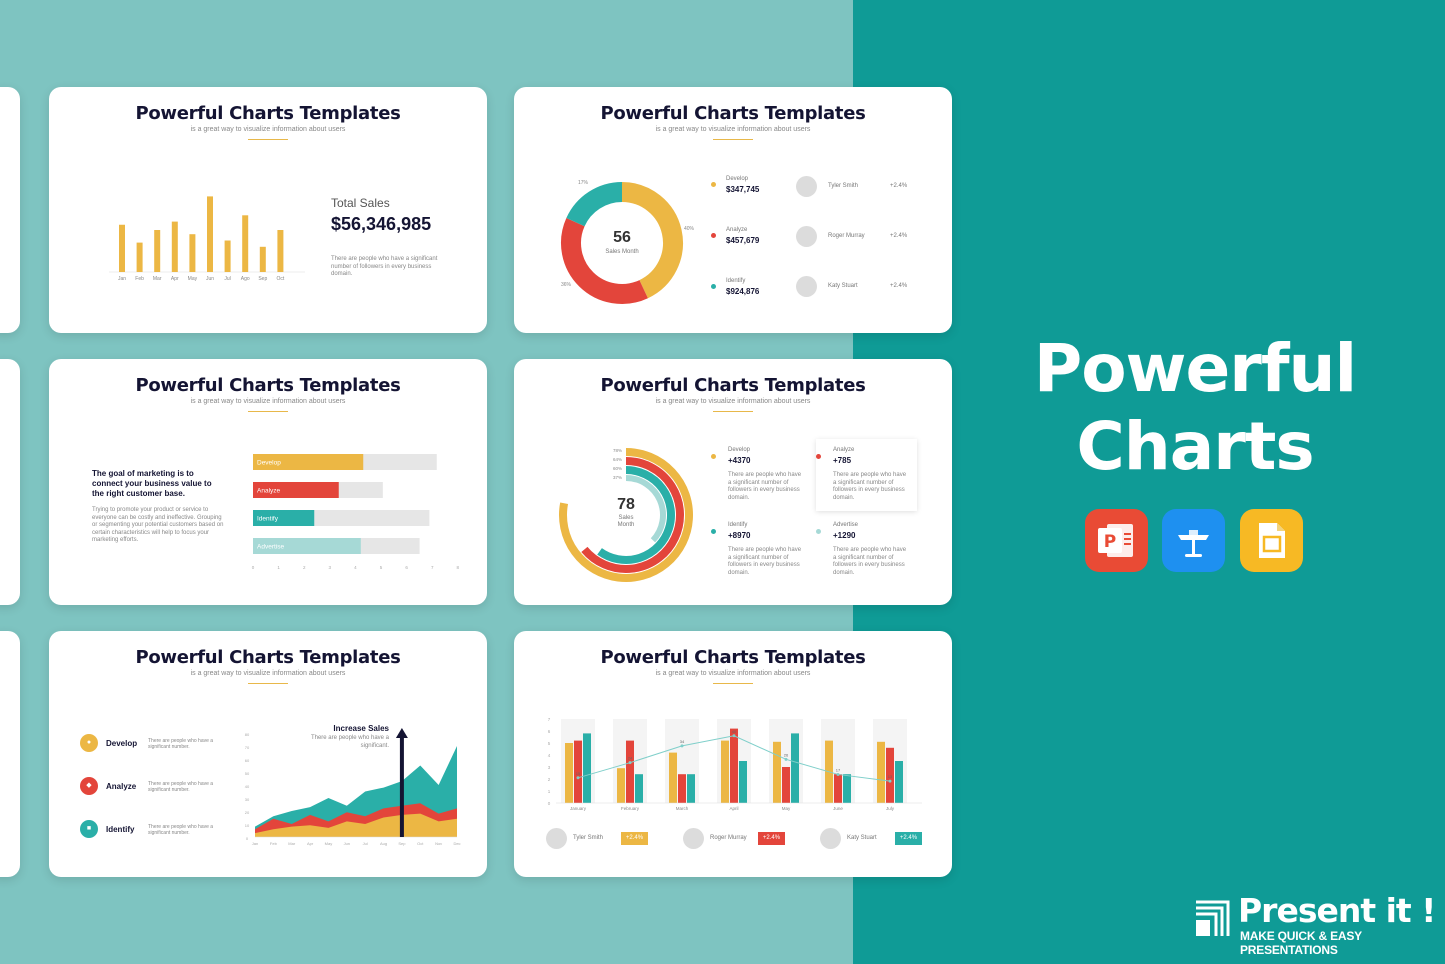 This screenshot has height=964, width=1445. What do you see at coordinates (630, 758) in the screenshot?
I see `trend-label: 24` at bounding box center [630, 758].